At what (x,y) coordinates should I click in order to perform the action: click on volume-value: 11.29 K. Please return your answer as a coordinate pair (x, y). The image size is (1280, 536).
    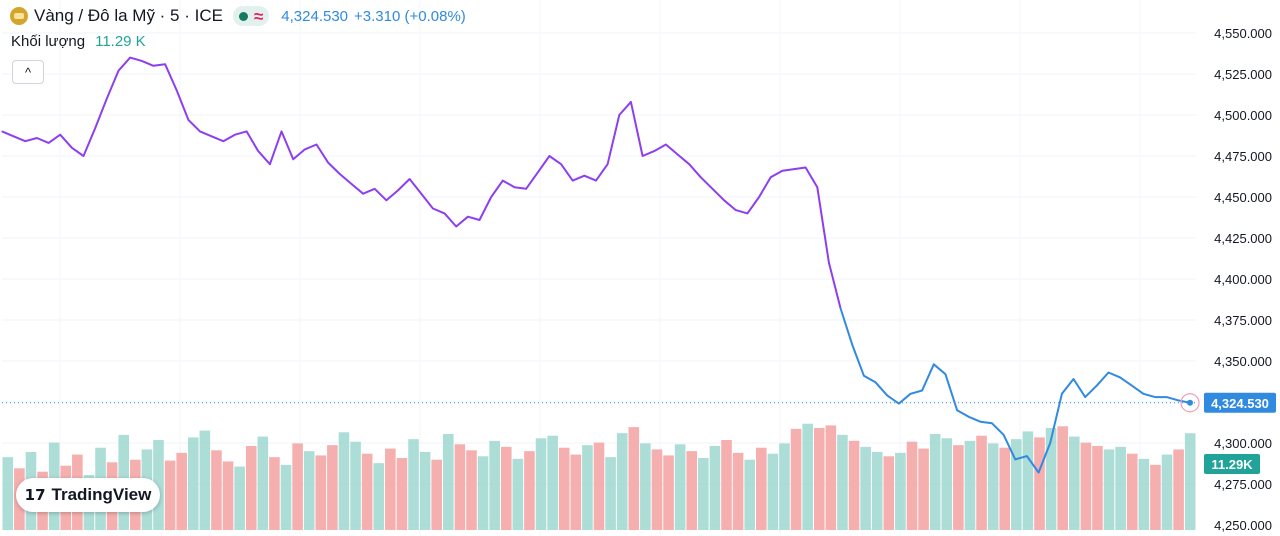
    Looking at the image, I should click on (120, 41).